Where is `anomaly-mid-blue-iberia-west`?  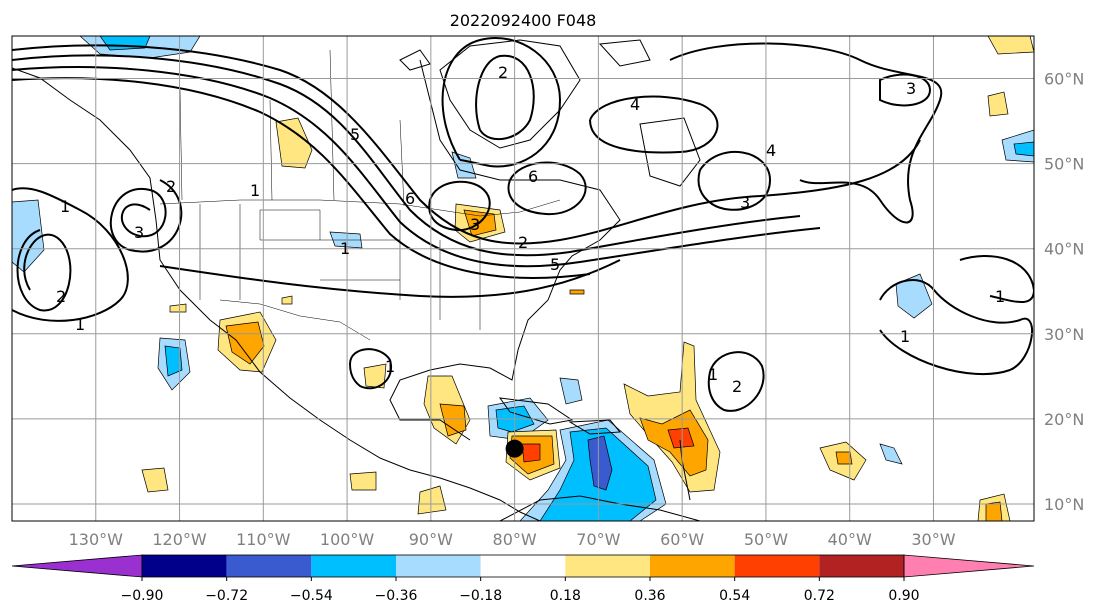 anomaly-mid-blue-iberia-west is located at coordinates (1023, 149).